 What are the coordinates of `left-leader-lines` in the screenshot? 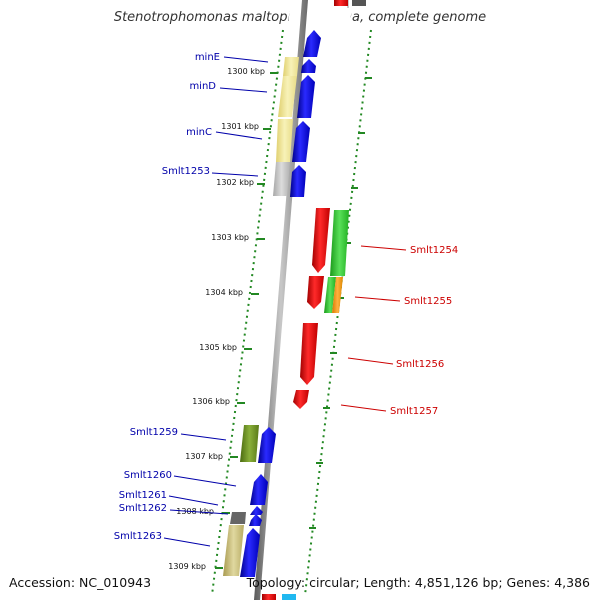 It's located at (216, 301).